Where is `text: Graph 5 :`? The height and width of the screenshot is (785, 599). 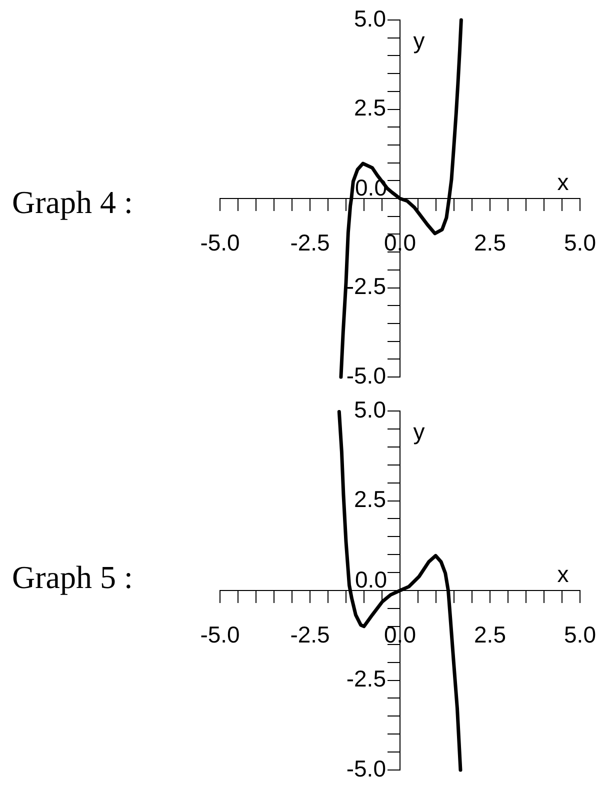
text: Graph 5 : is located at coordinates (72, 577).